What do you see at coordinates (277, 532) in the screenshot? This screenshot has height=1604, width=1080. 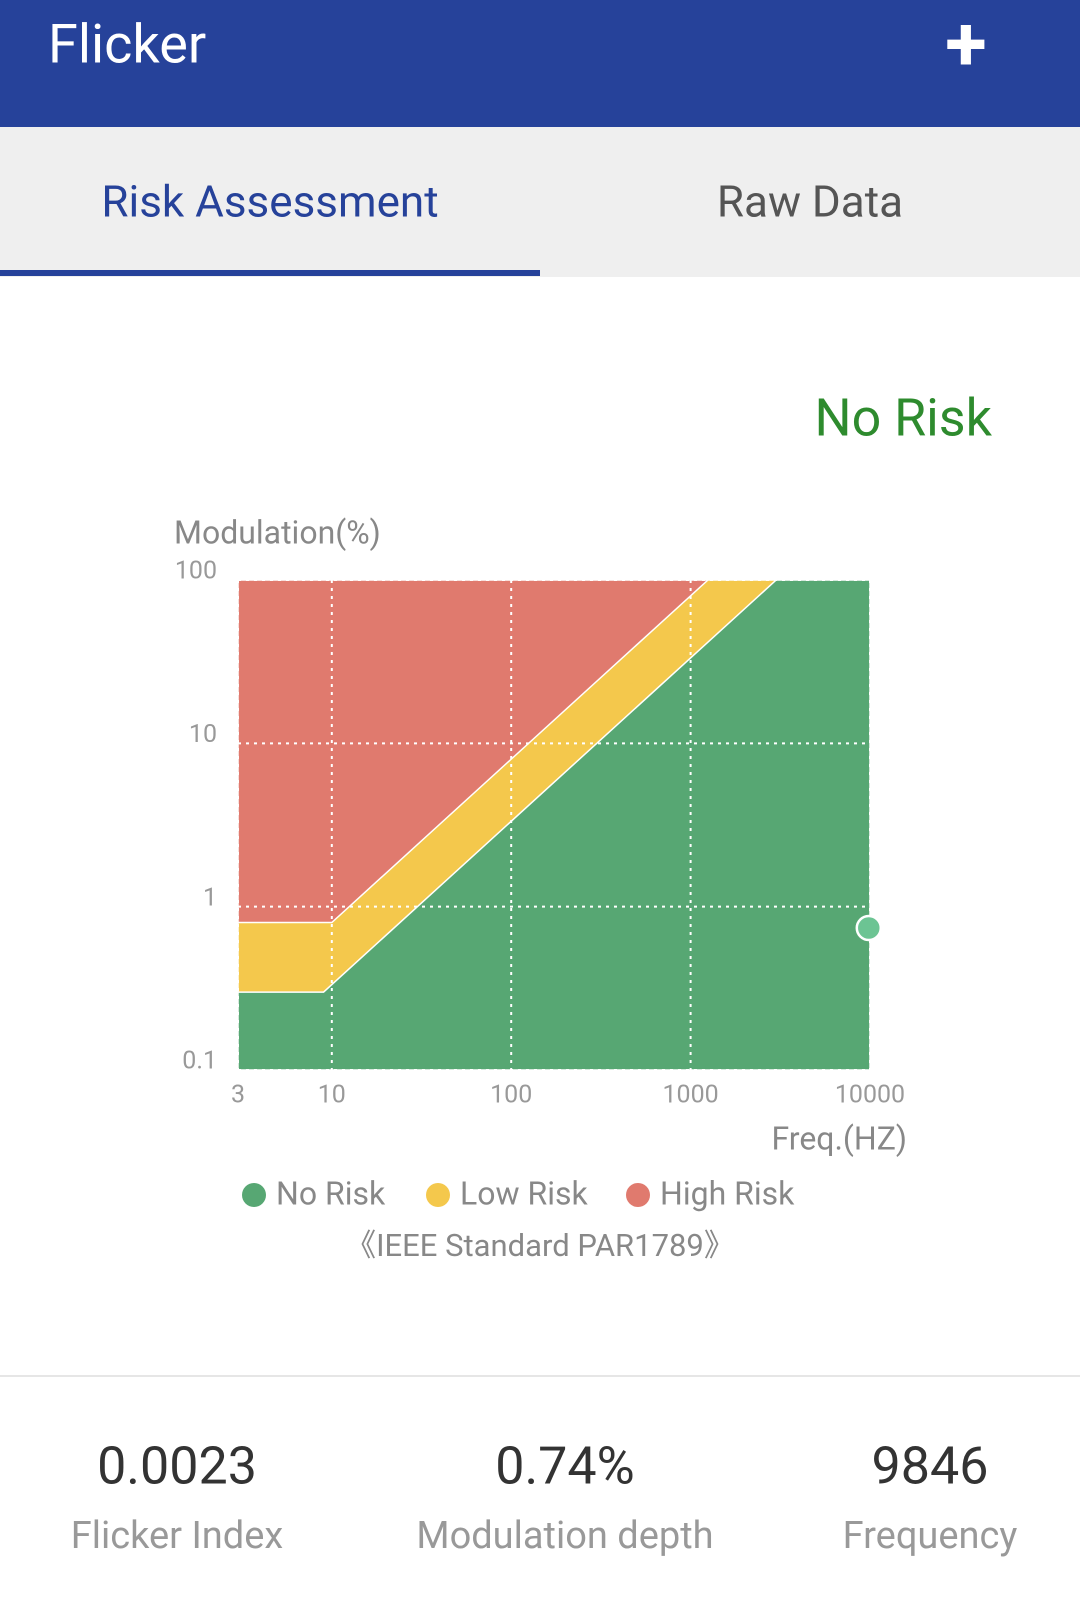 I see `y-axis-label: Modulation(%)` at bounding box center [277, 532].